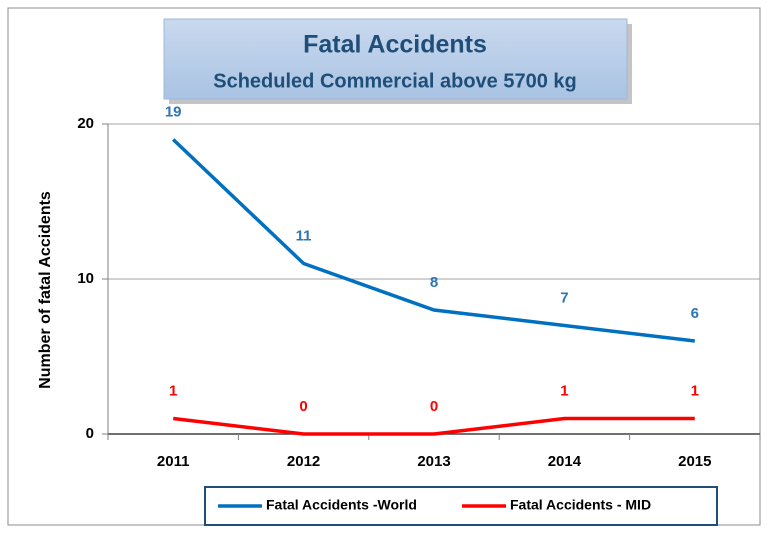 The height and width of the screenshot is (537, 768). What do you see at coordinates (45, 290) in the screenshot?
I see `y-axis-label: Number of fatal Accidents` at bounding box center [45, 290].